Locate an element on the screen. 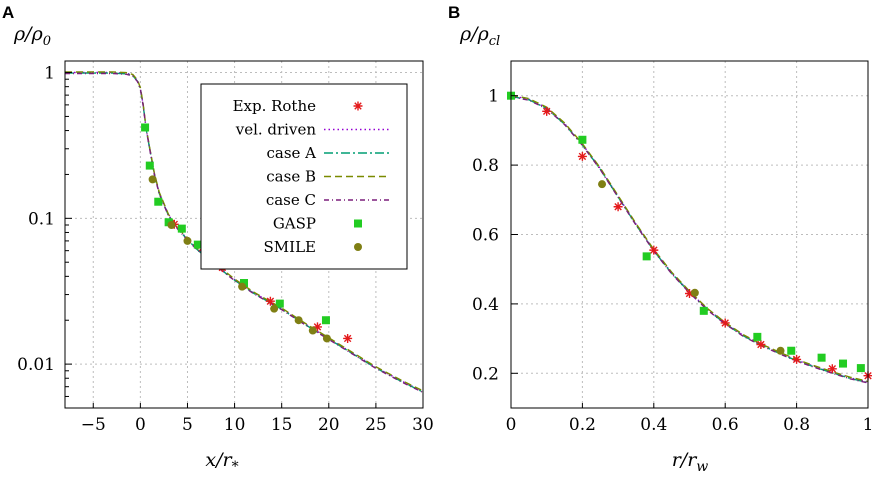  y-tick-label: 0.2 is located at coordinates (485, 374).